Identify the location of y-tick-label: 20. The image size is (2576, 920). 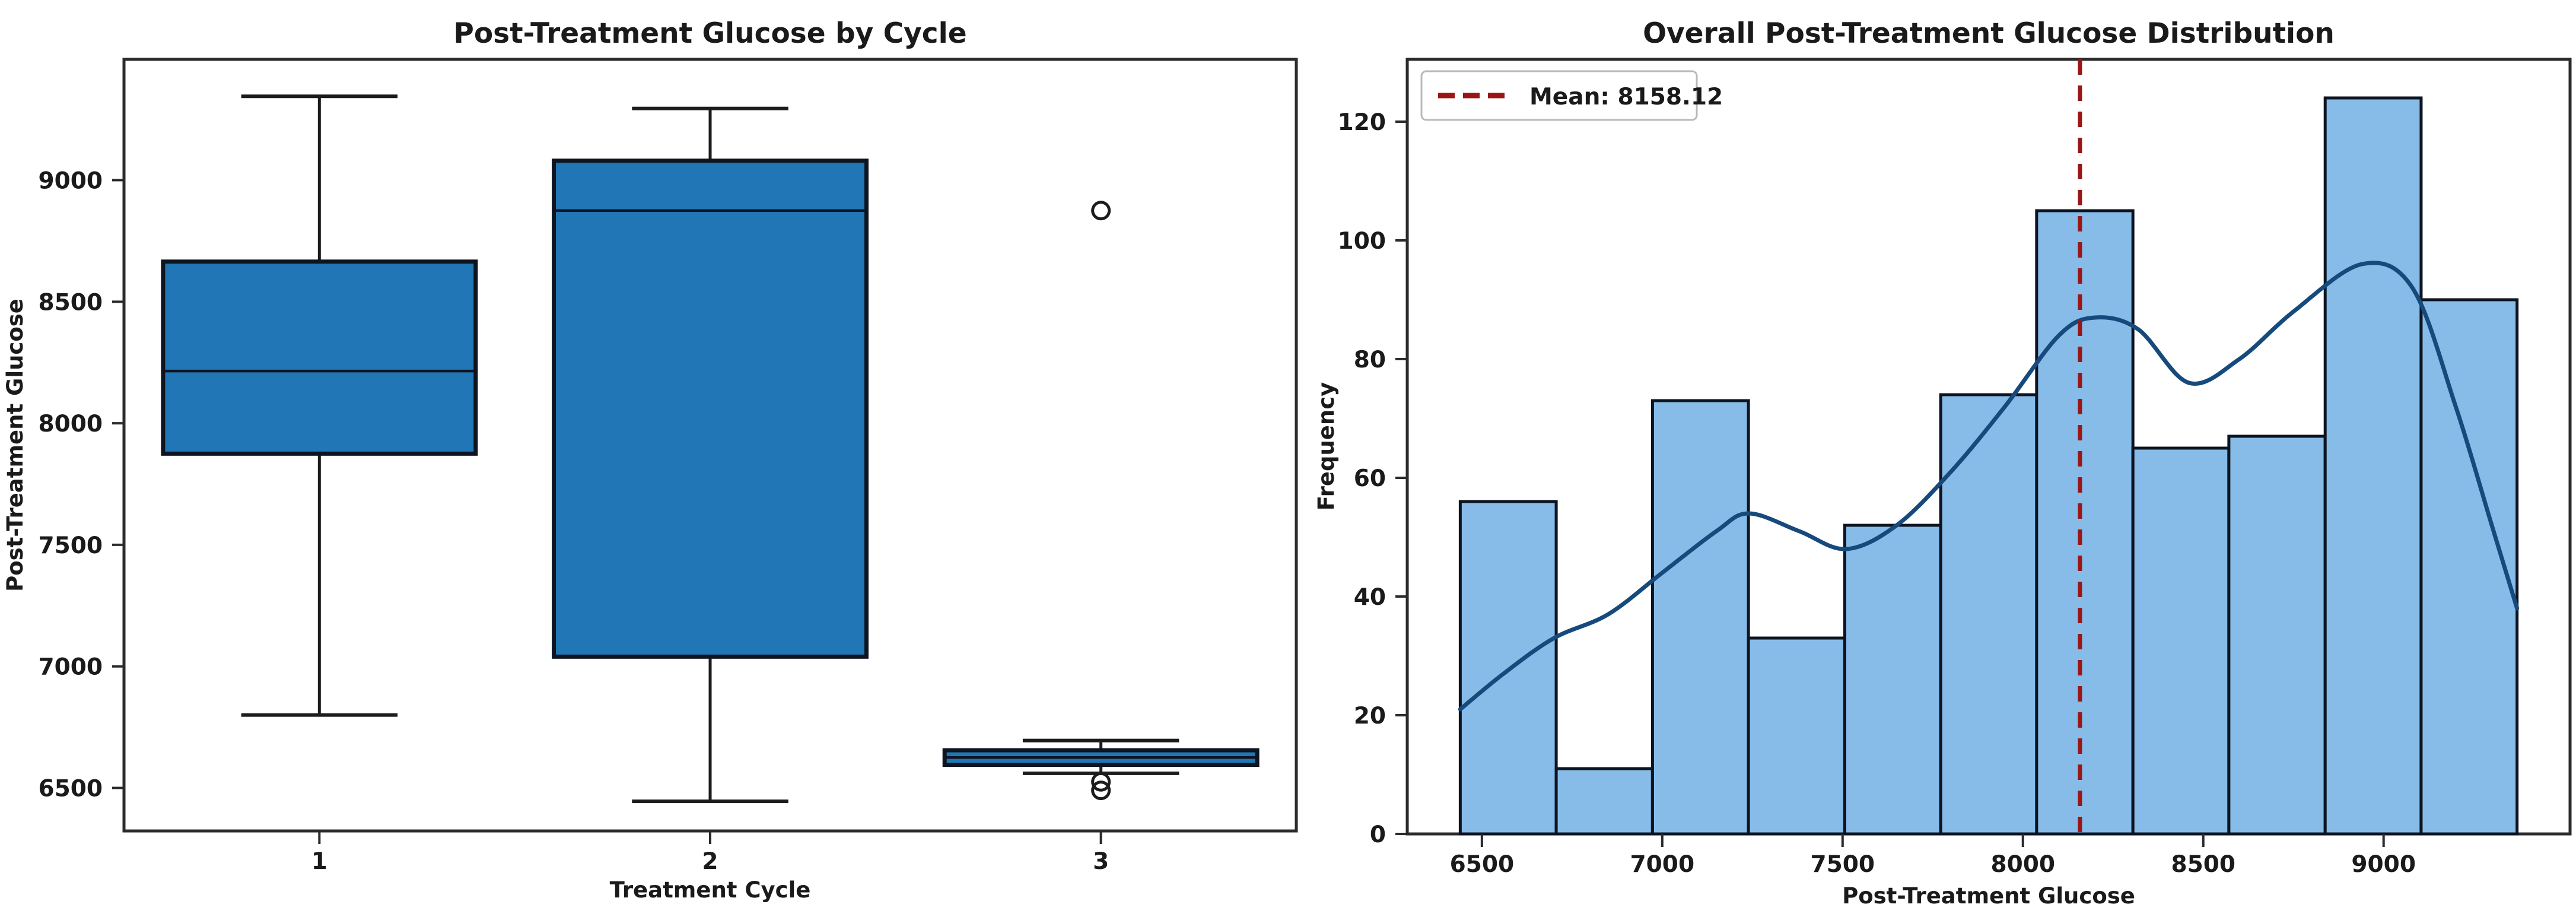
(1370, 716).